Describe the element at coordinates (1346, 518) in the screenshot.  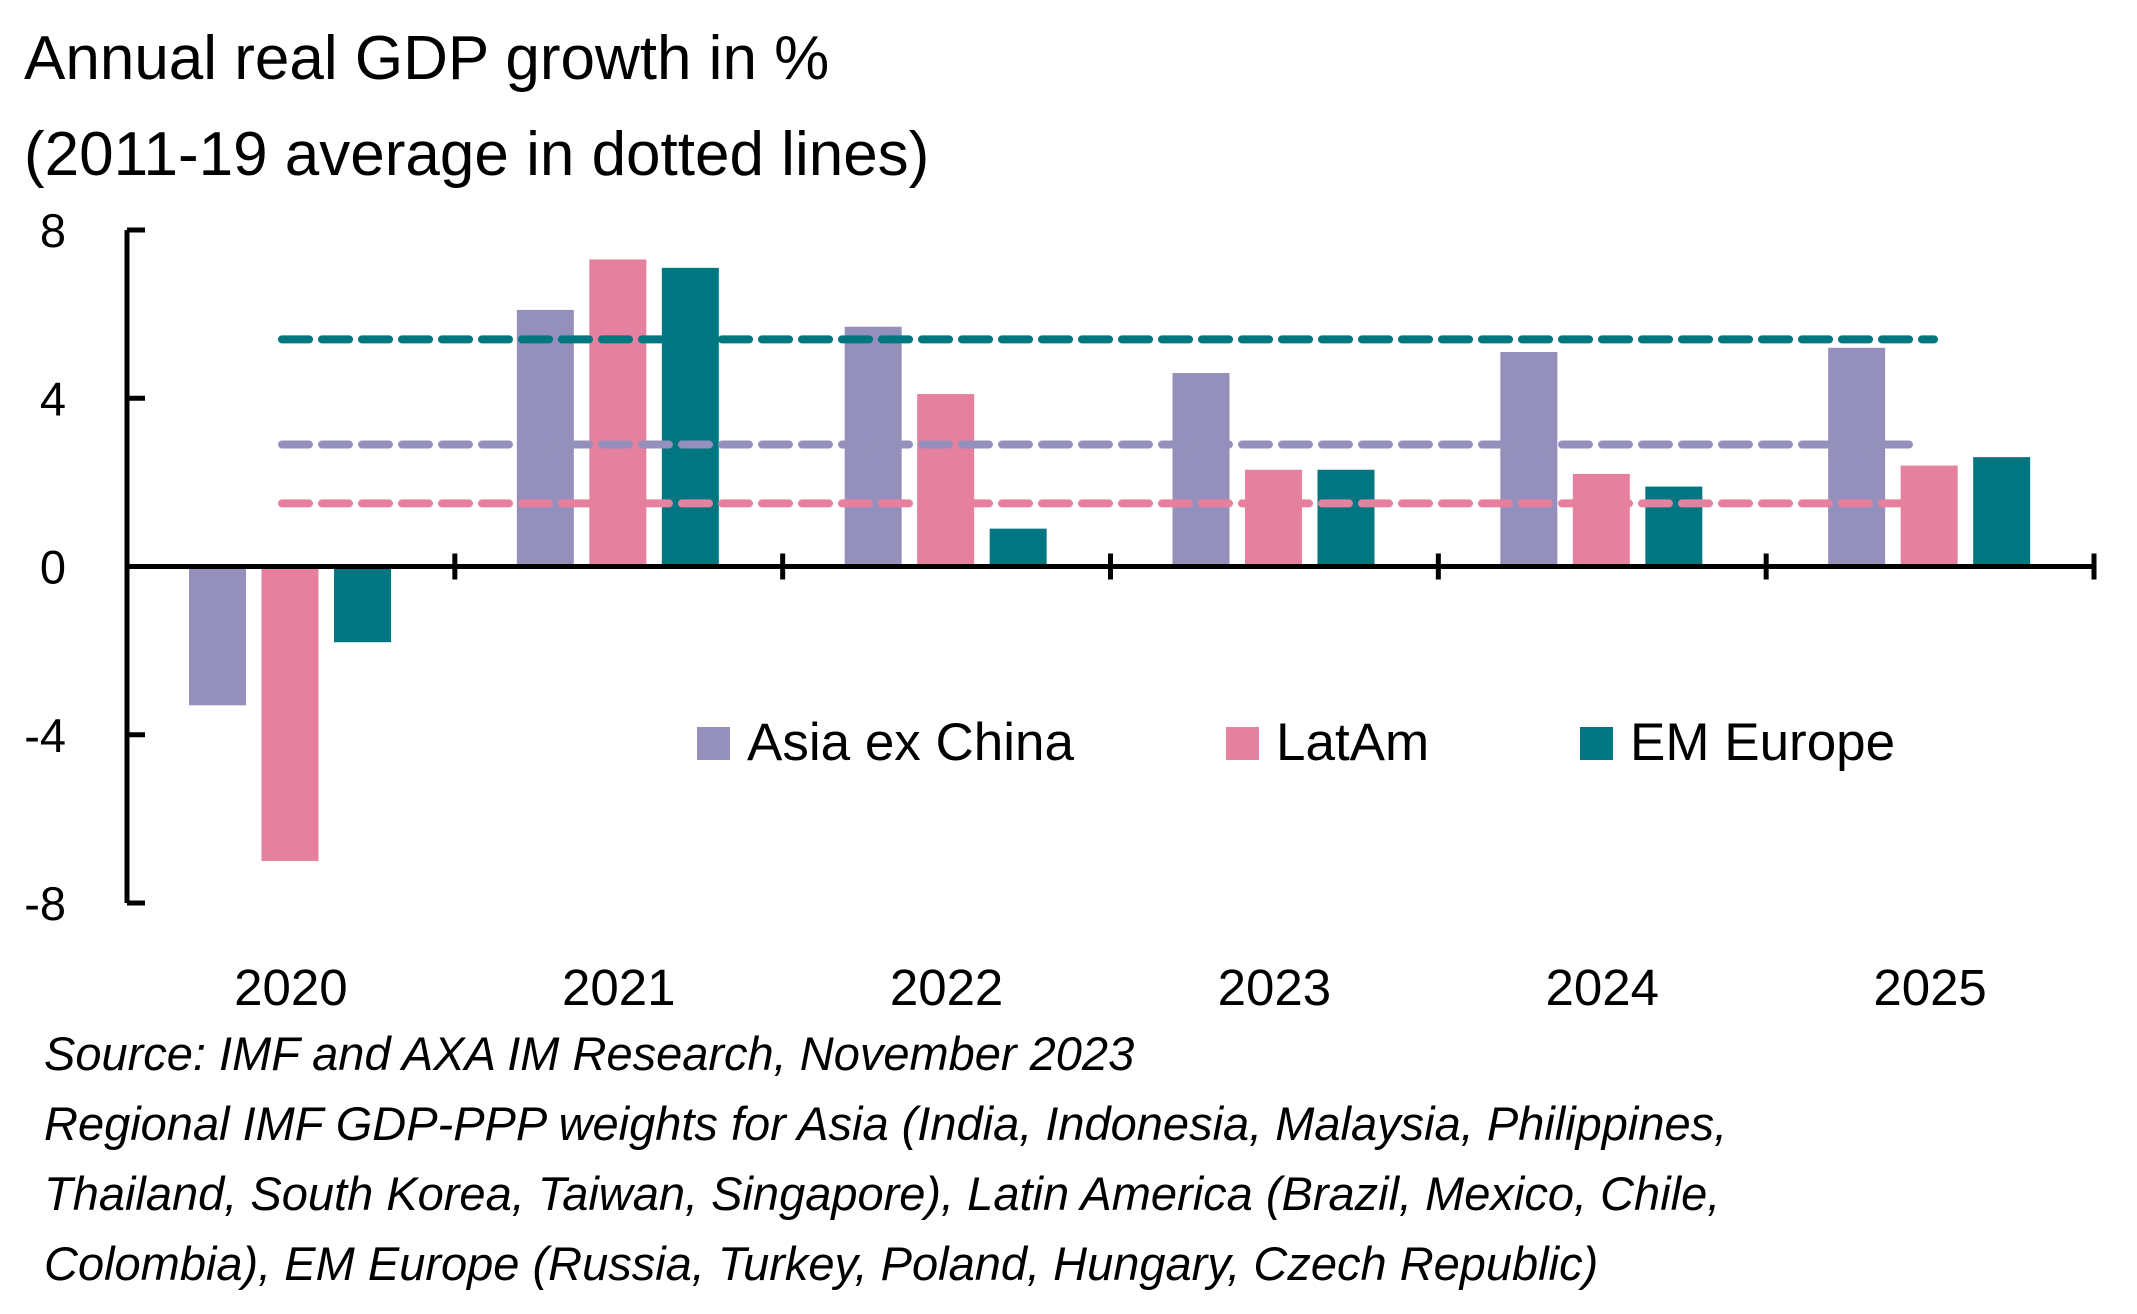
I see `bar-em-europe-2023` at that location.